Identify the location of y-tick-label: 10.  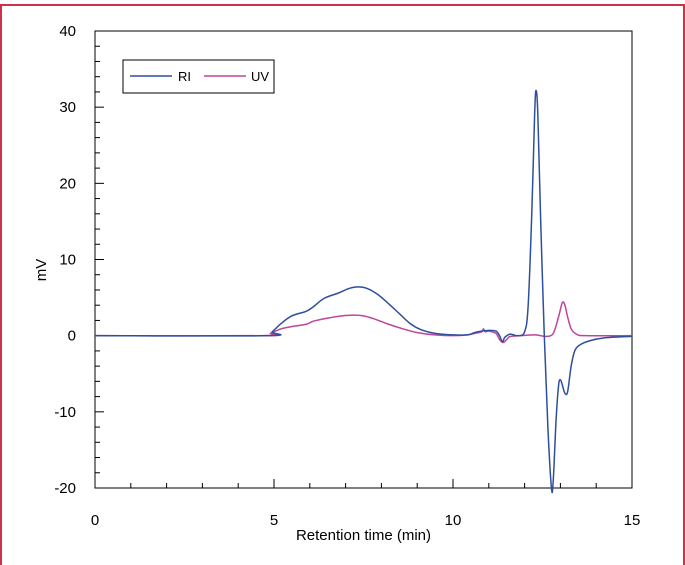
(67, 260).